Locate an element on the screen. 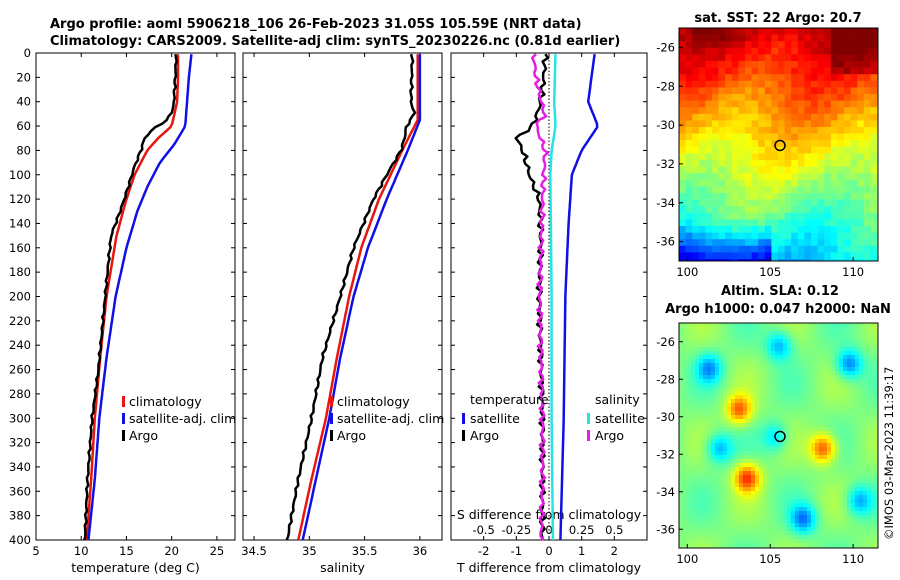  sla-map-title-line2: Argo h1000: 0.047 h2000: NaN is located at coordinates (778, 309).